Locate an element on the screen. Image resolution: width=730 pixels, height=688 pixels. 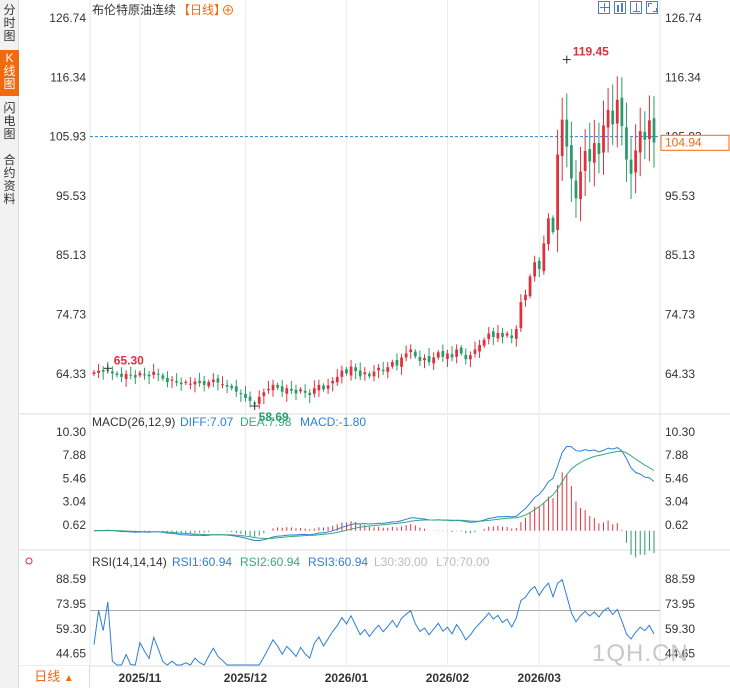
rsi-y-tick-right: 88.59 is located at coordinates (680, 579).